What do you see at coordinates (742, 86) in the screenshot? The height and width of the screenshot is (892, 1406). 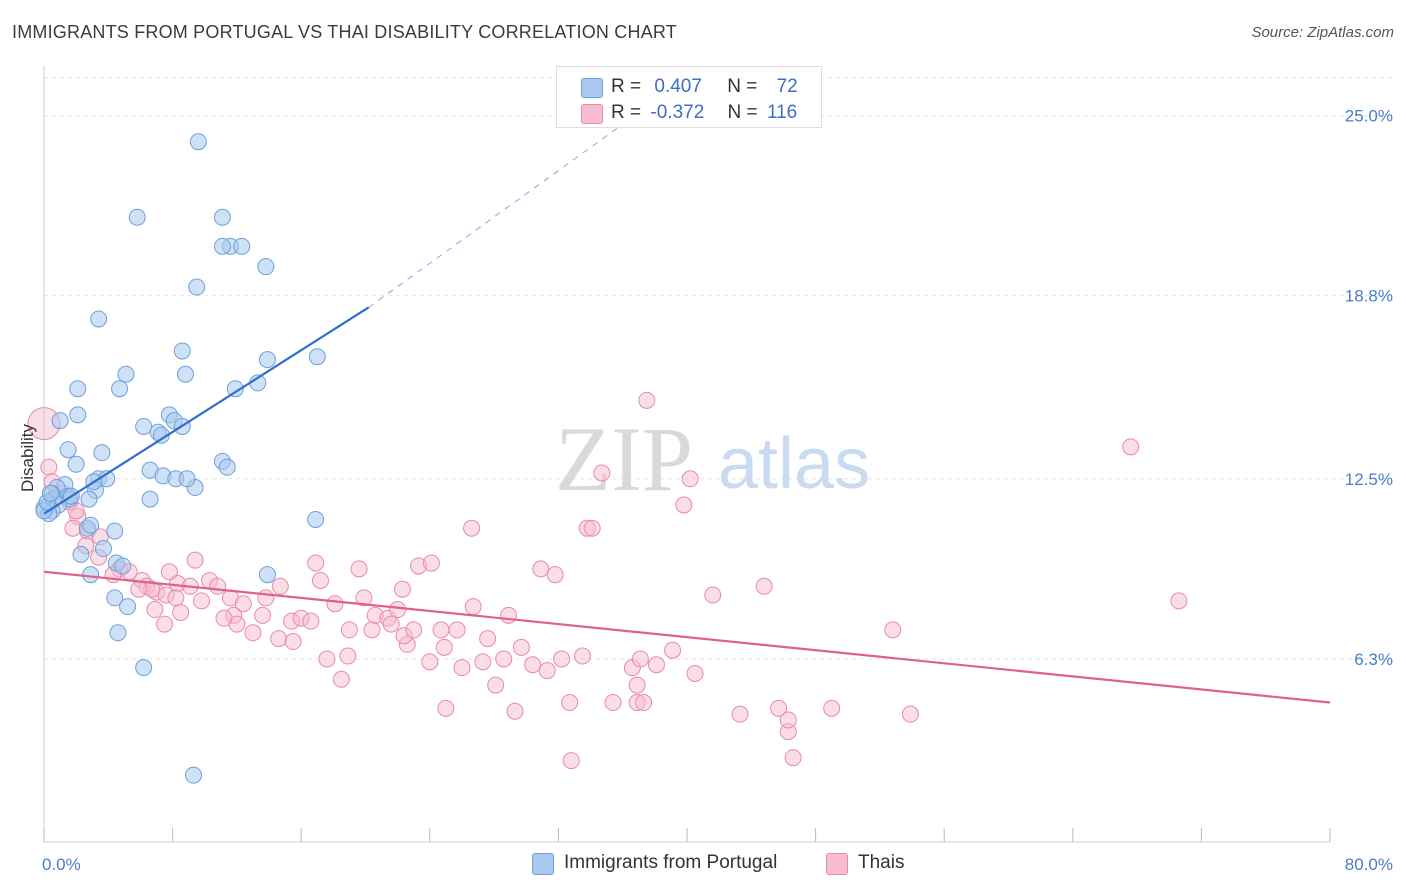 I see `n-label: N =` at bounding box center [742, 86].